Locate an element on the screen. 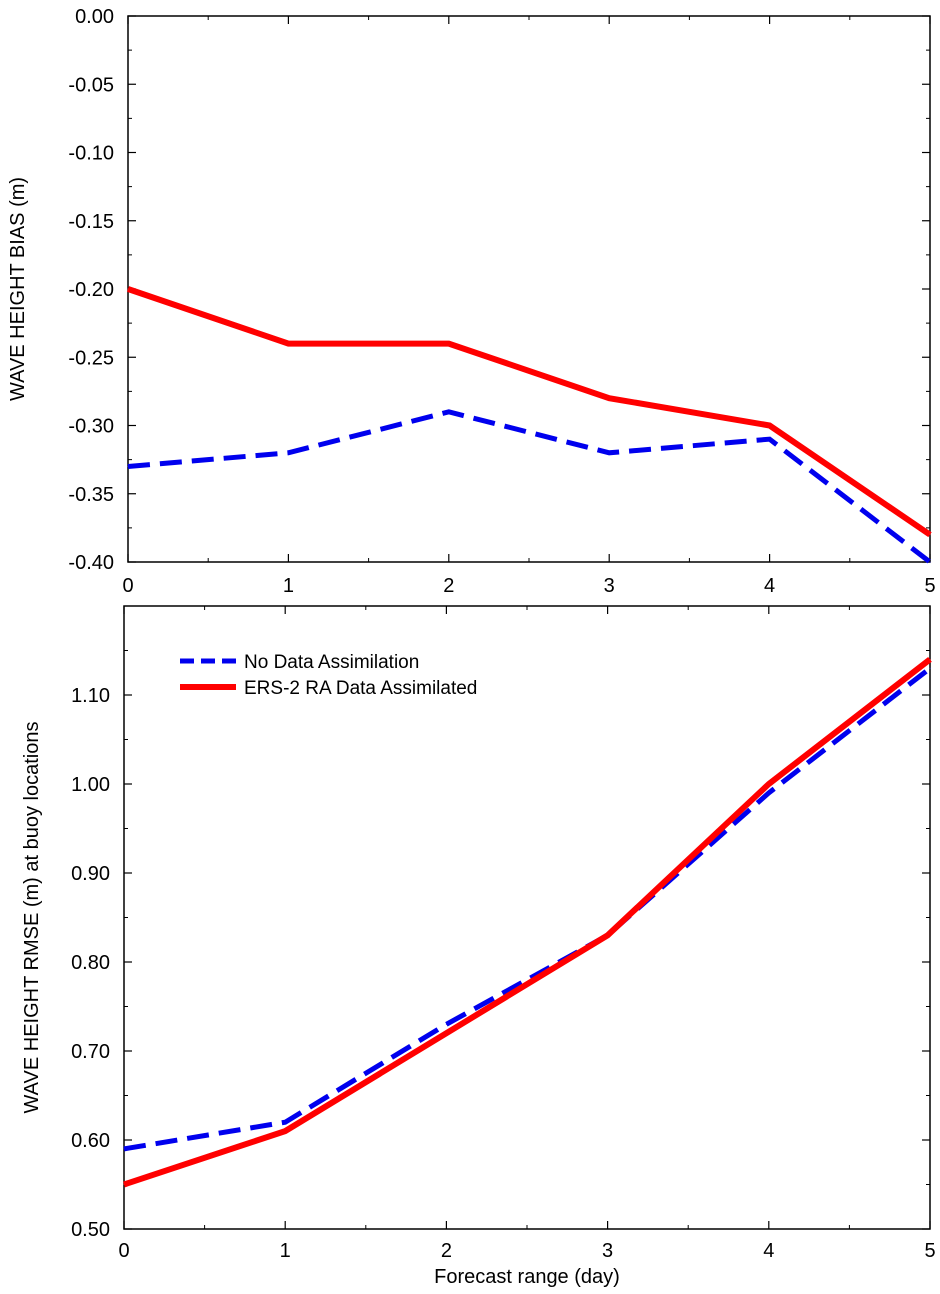 Image resolution: width=940 pixels, height=1294 pixels. bias-y-tick-label: -0.30 is located at coordinates (91, 427).